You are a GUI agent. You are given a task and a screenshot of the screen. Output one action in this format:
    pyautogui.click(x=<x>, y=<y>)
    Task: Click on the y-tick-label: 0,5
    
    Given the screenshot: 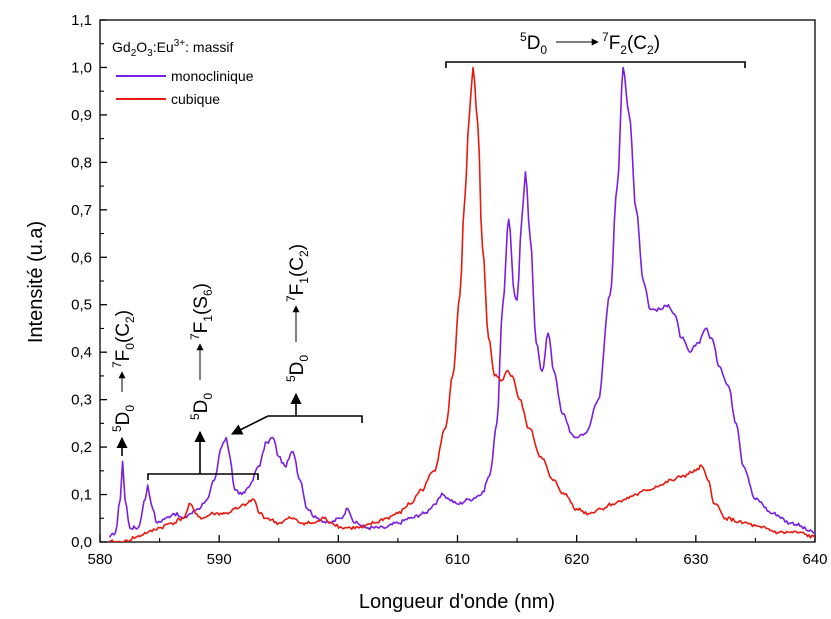 What is the action you would take?
    pyautogui.click(x=81, y=305)
    